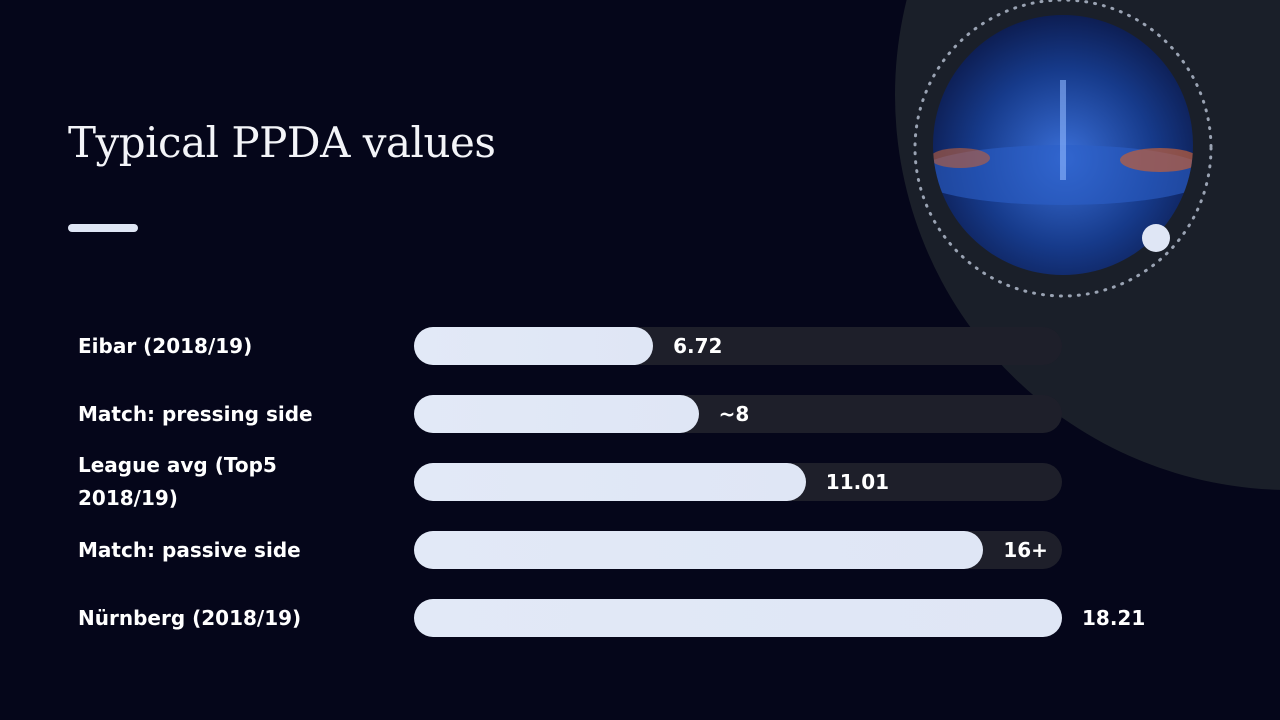  I want to click on category-label: Nürnberg (2018/19), so click(190, 617).